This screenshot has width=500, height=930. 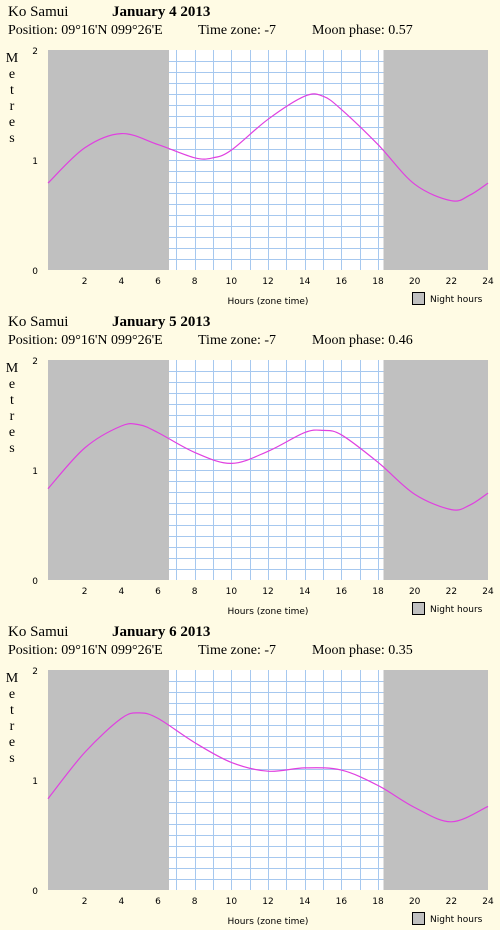 I want to click on chart-date: January 4 2013, so click(x=161, y=12).